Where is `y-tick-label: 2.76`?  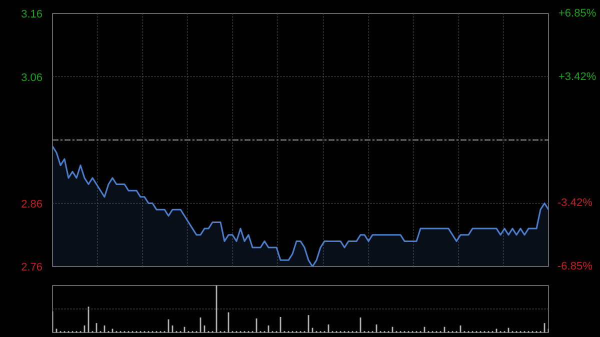
y-tick-label: 2.76 is located at coordinates (32, 268).